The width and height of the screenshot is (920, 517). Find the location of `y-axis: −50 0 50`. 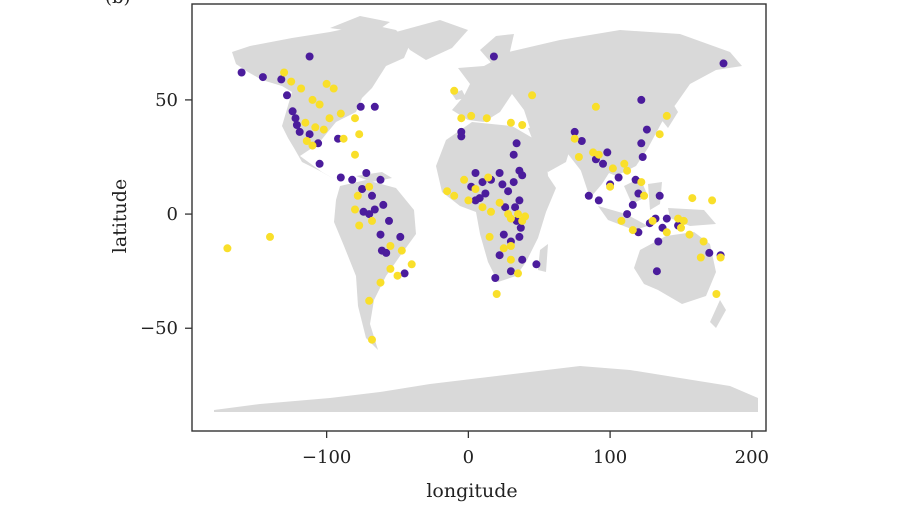

y-axis: −50 0 50 is located at coordinates (166, 214).